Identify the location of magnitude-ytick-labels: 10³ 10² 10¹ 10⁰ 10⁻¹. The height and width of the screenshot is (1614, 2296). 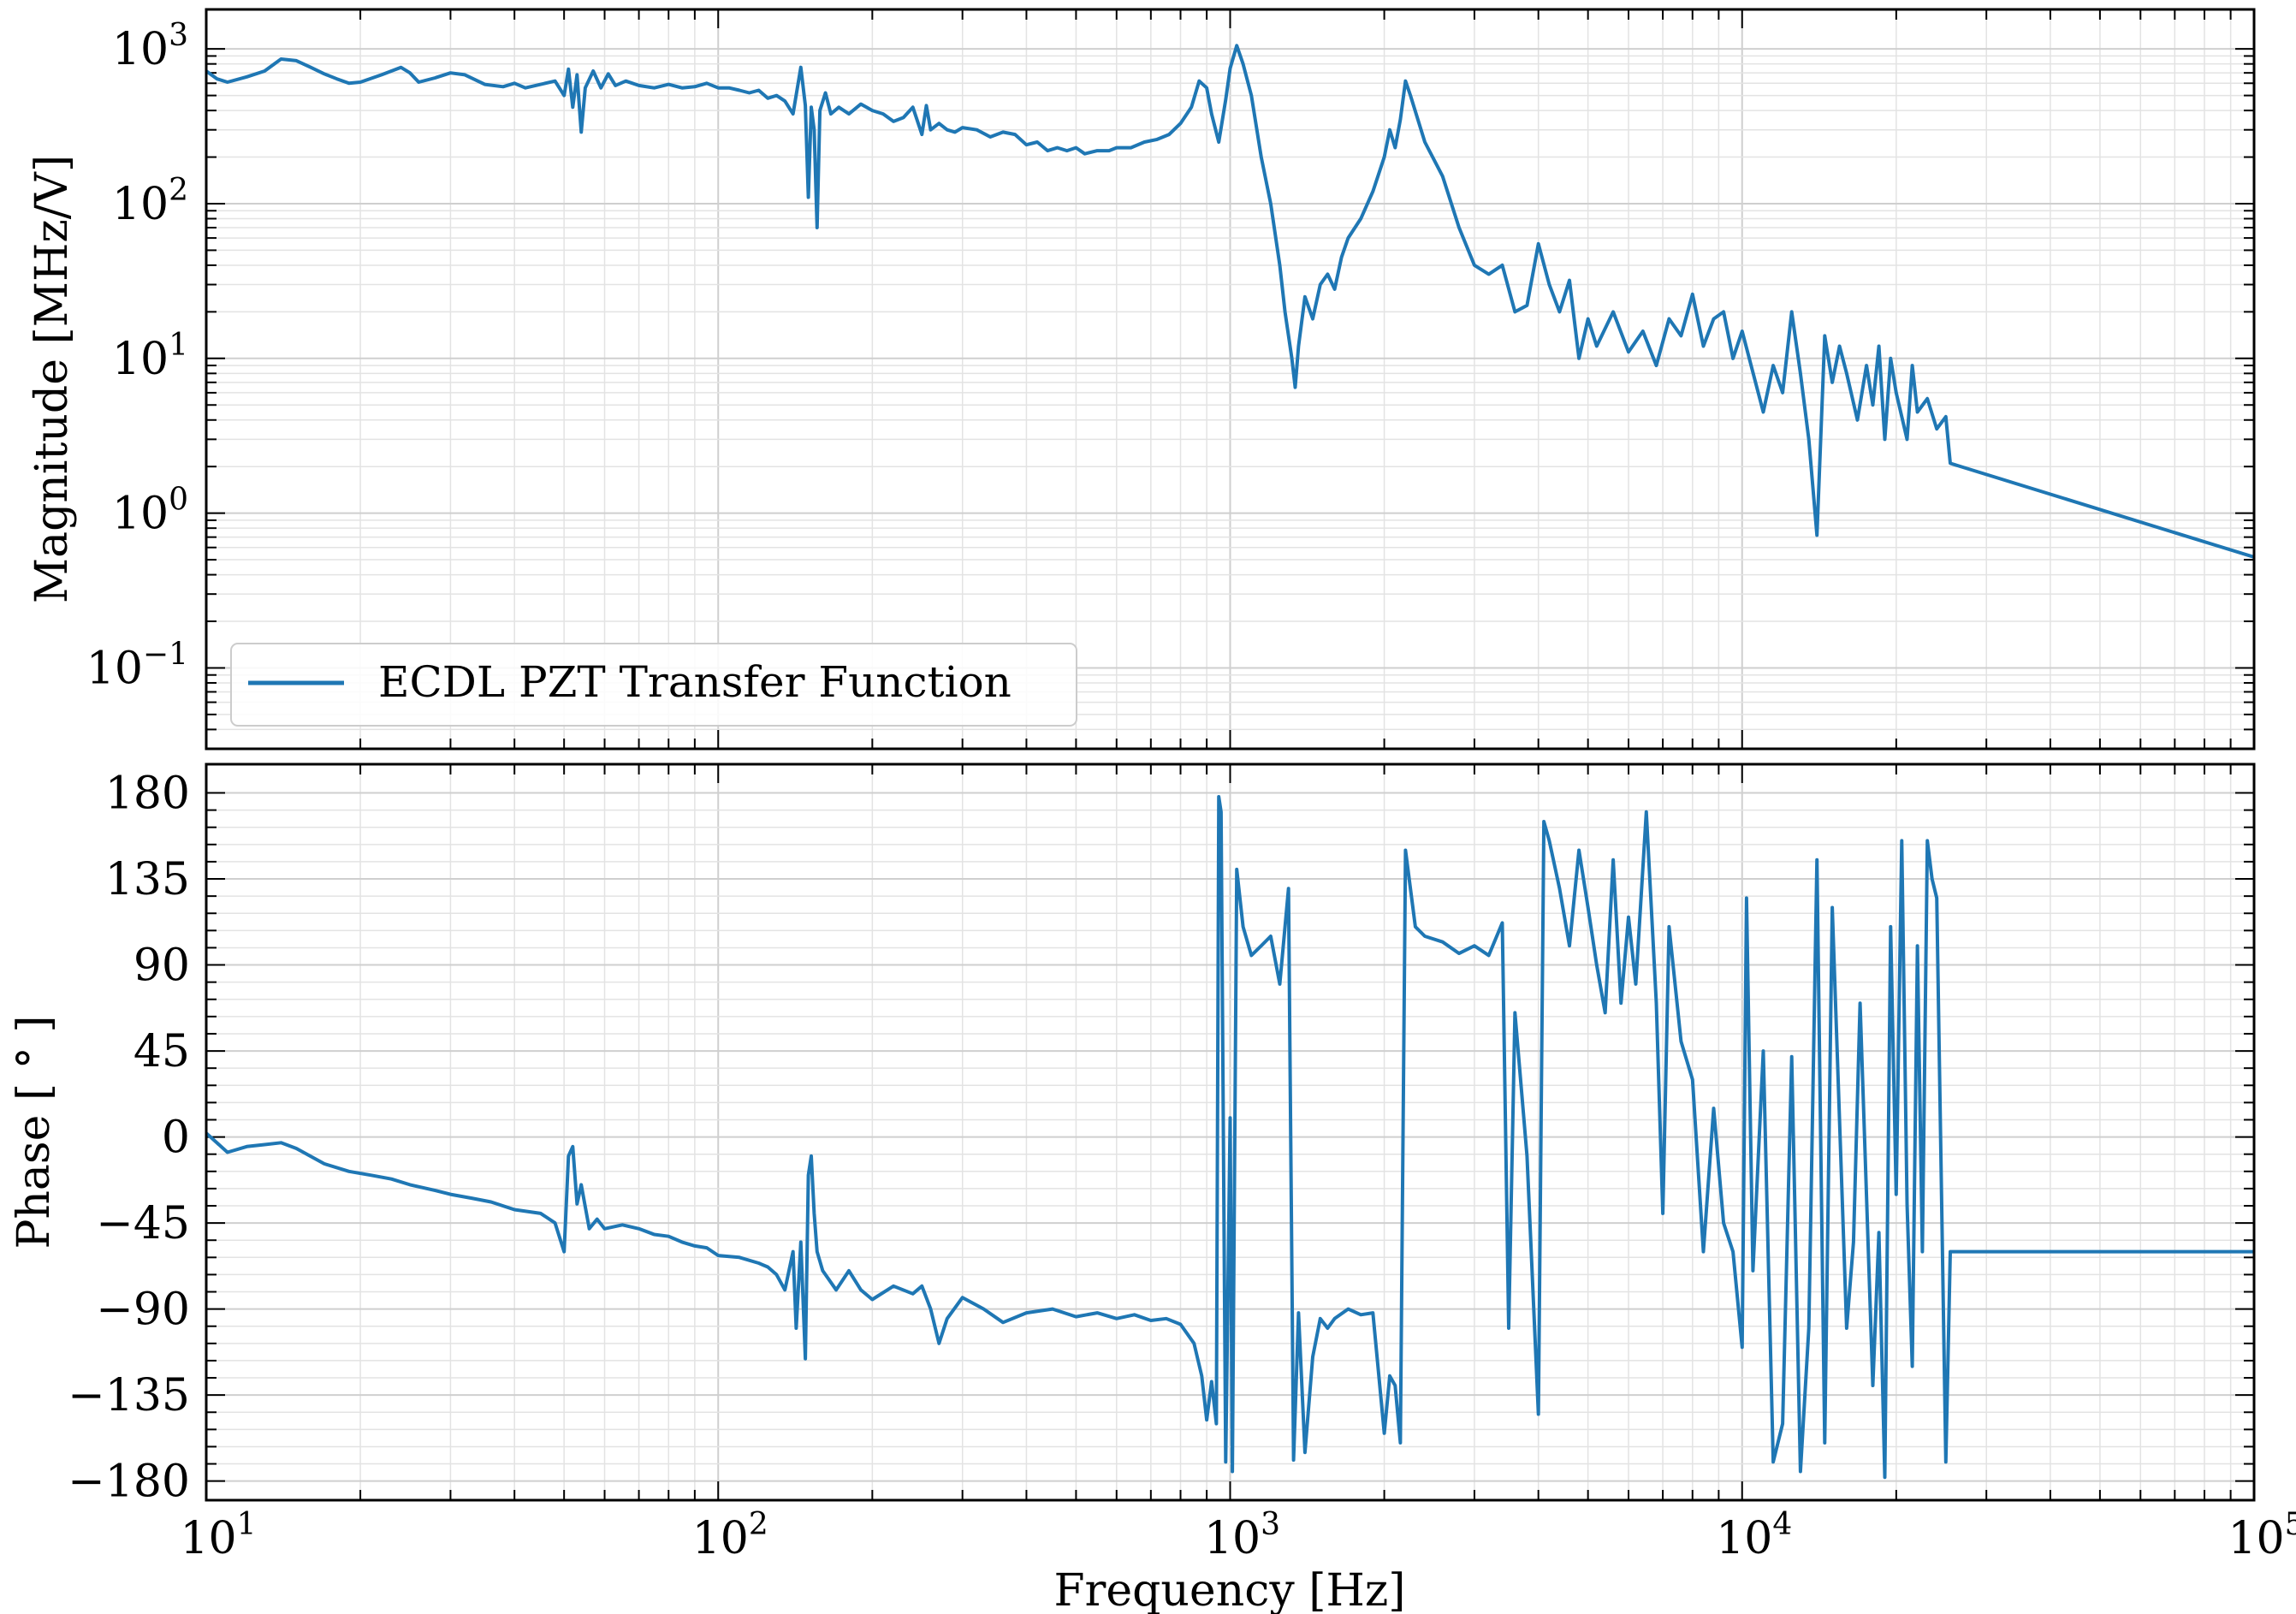
(137, 356).